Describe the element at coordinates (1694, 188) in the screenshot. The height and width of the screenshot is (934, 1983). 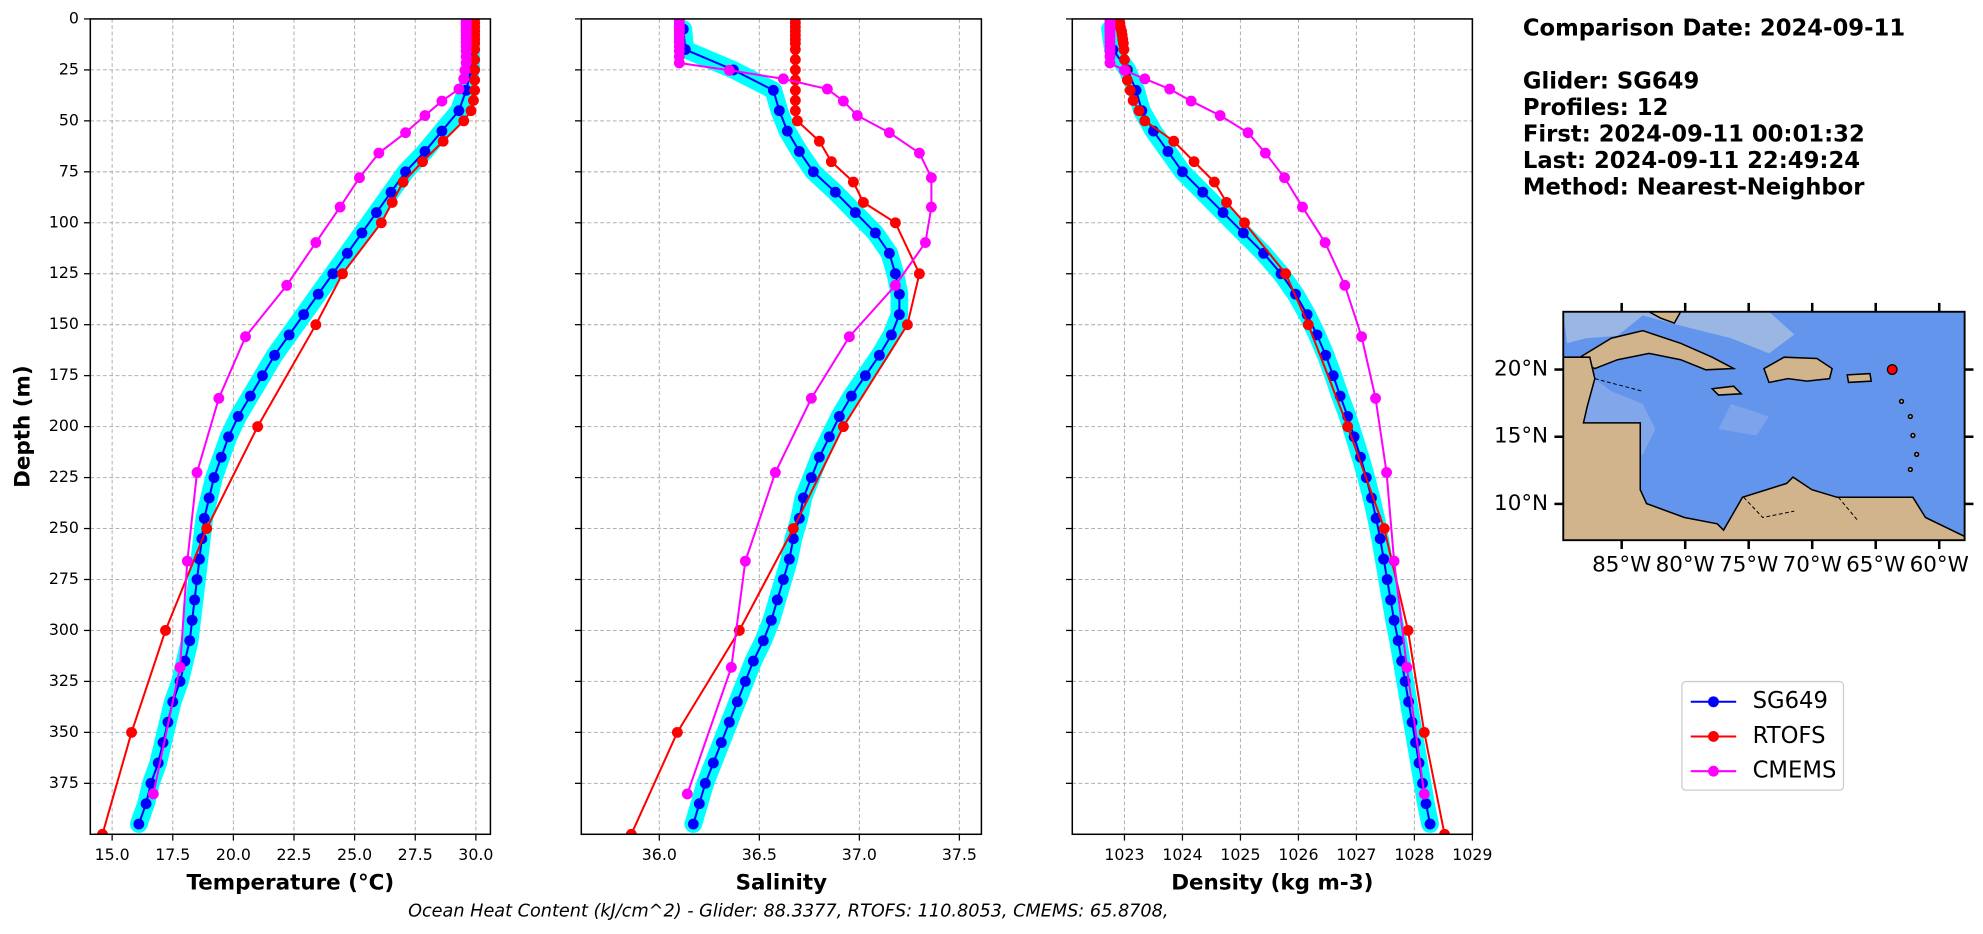
I see `info-line: Method: Nearest-Neighbor` at that location.